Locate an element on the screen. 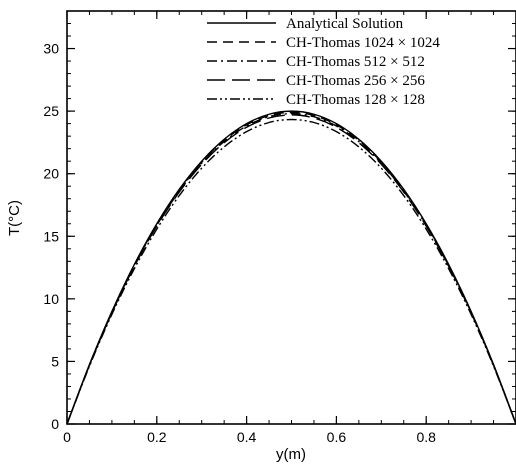  legend-label-1: CH-Thomas 1024 × 1024 is located at coordinates (363, 43).